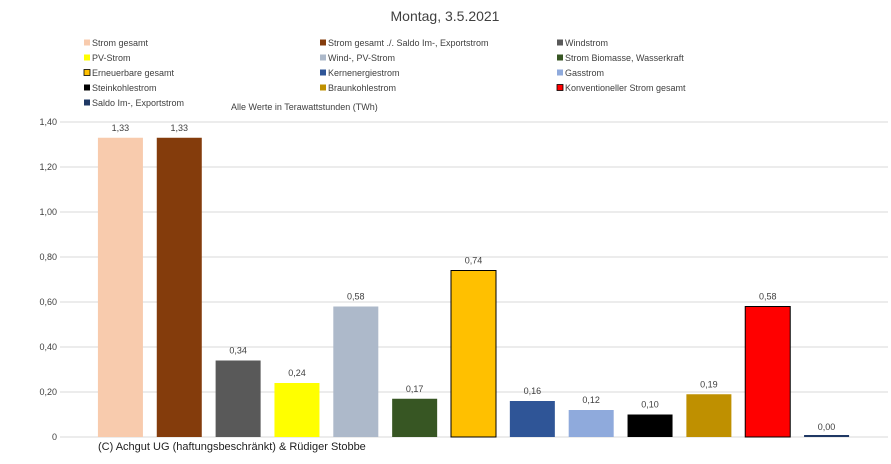  I want to click on y-tick-label: 0,60, so click(48, 302).